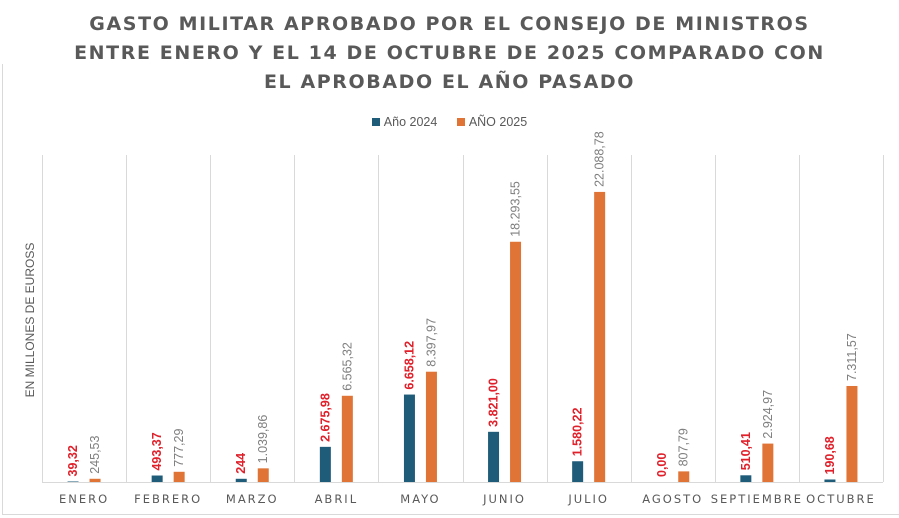  I want to click on x-tick-label-junio: JUNIO, so click(504, 499).